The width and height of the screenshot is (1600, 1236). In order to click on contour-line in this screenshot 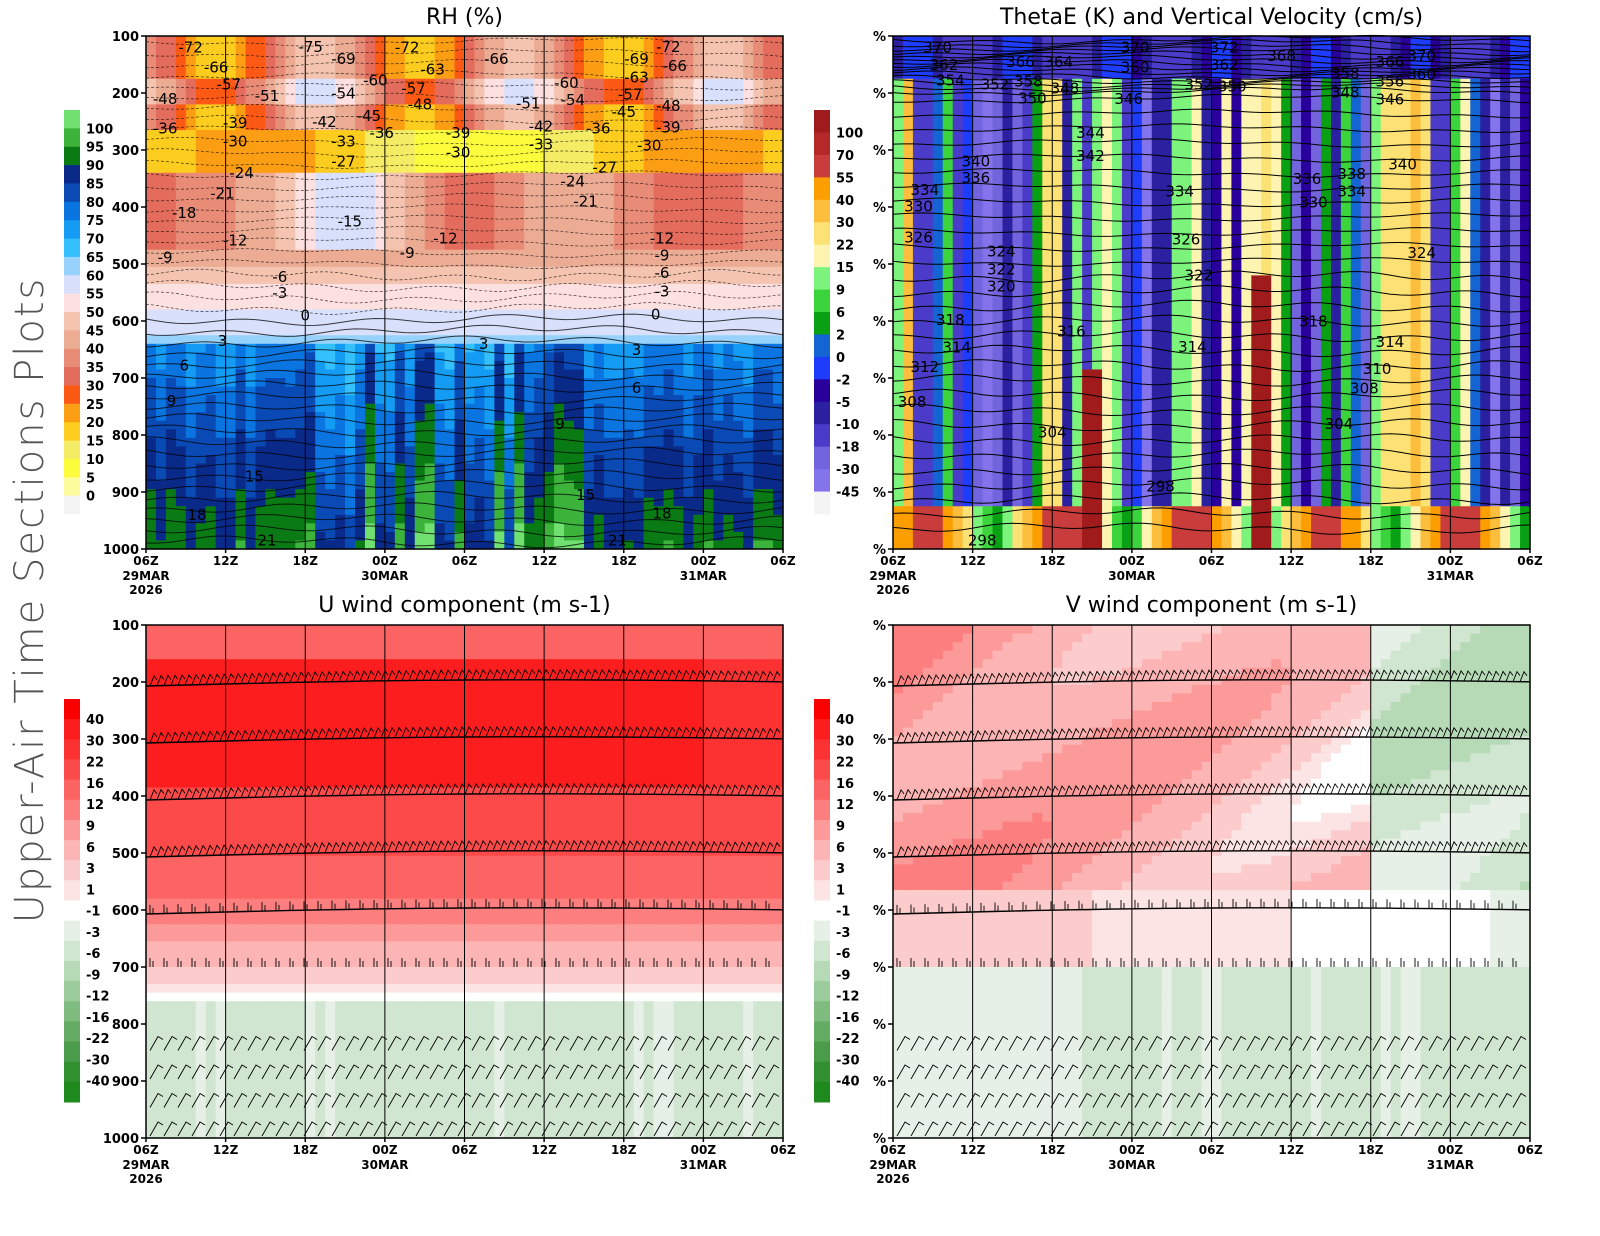, I will do `click(464, 186)`.